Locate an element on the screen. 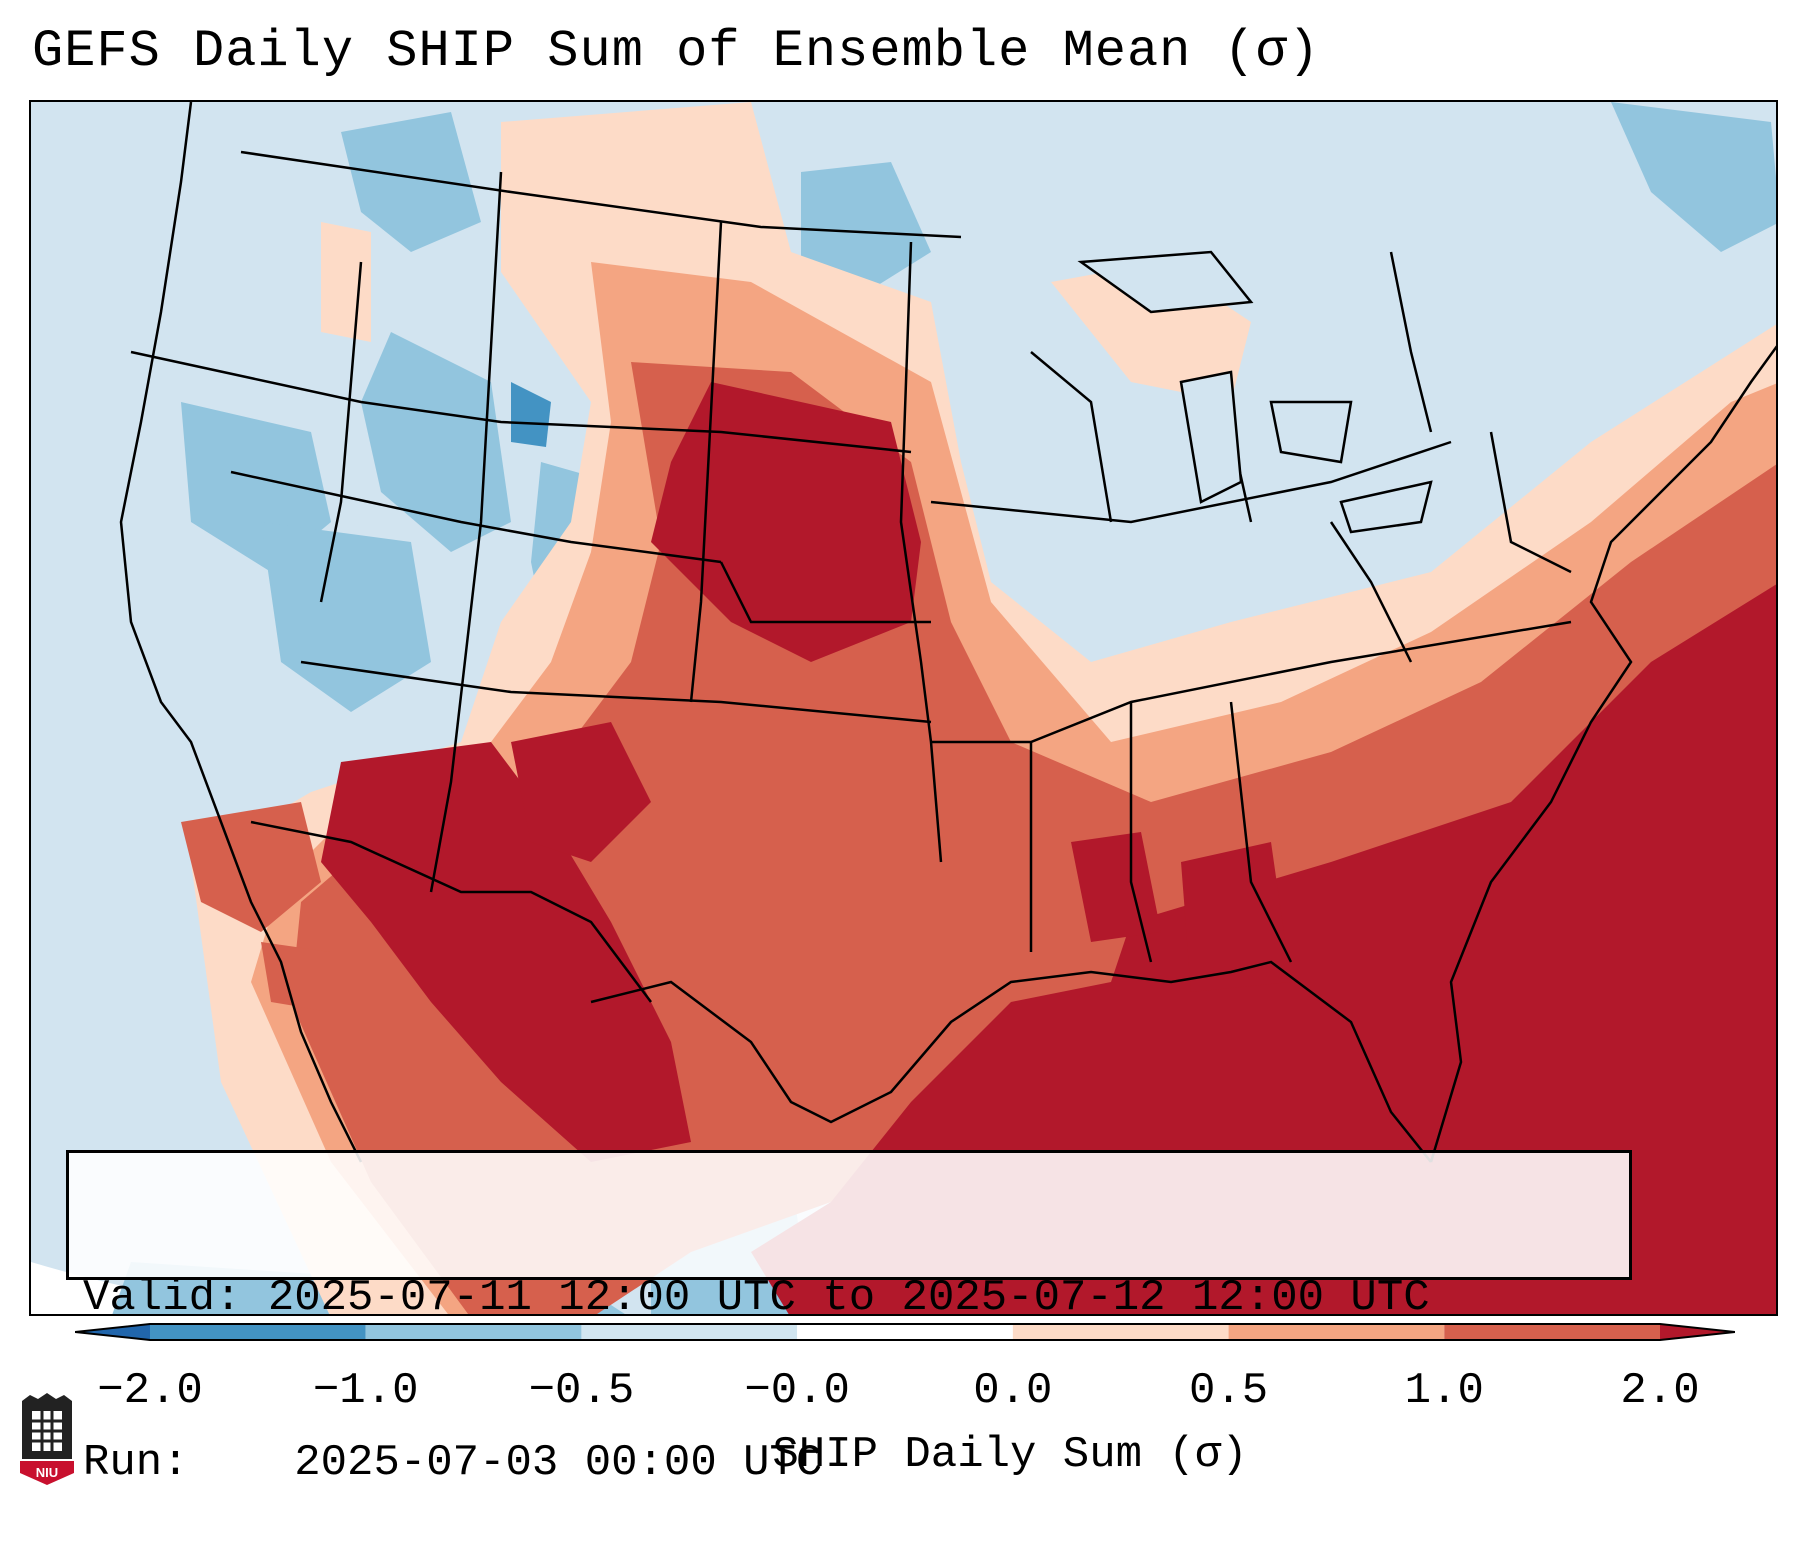  lake-huron is located at coordinates (1311, 432).